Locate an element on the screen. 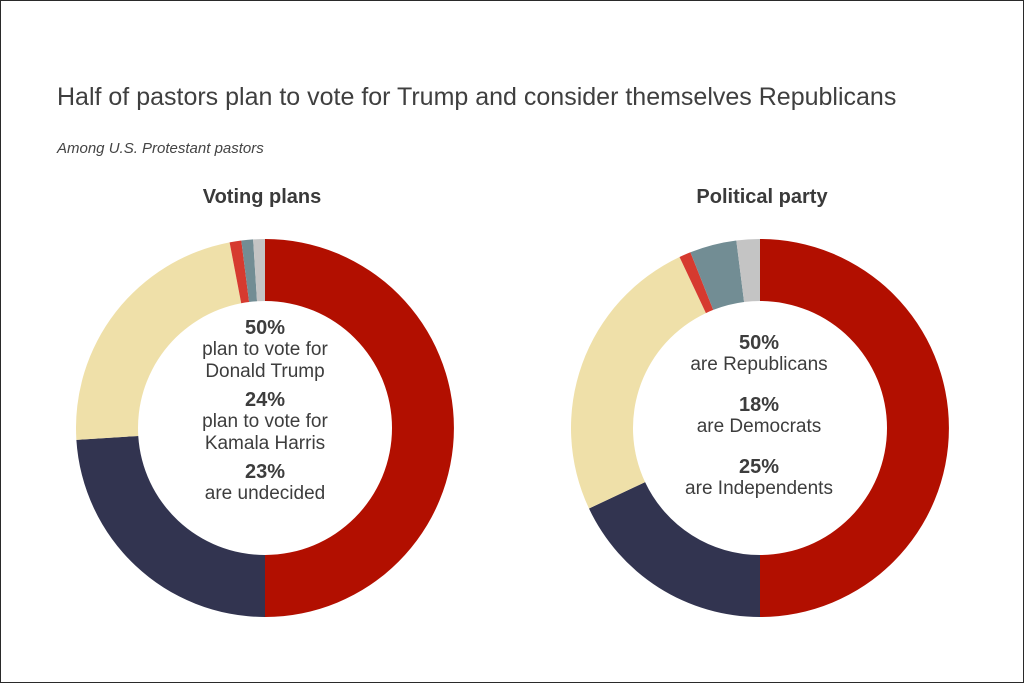  voting-stat-harris-pct: 24% is located at coordinates (265, 400).